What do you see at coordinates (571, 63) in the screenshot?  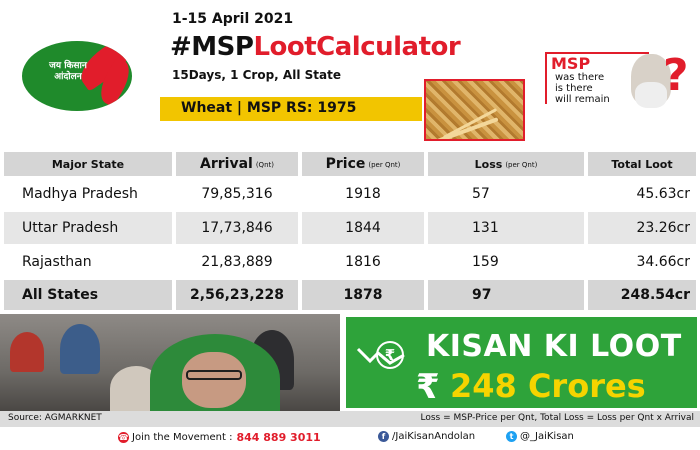 I see `msp-title: MSP` at bounding box center [571, 63].